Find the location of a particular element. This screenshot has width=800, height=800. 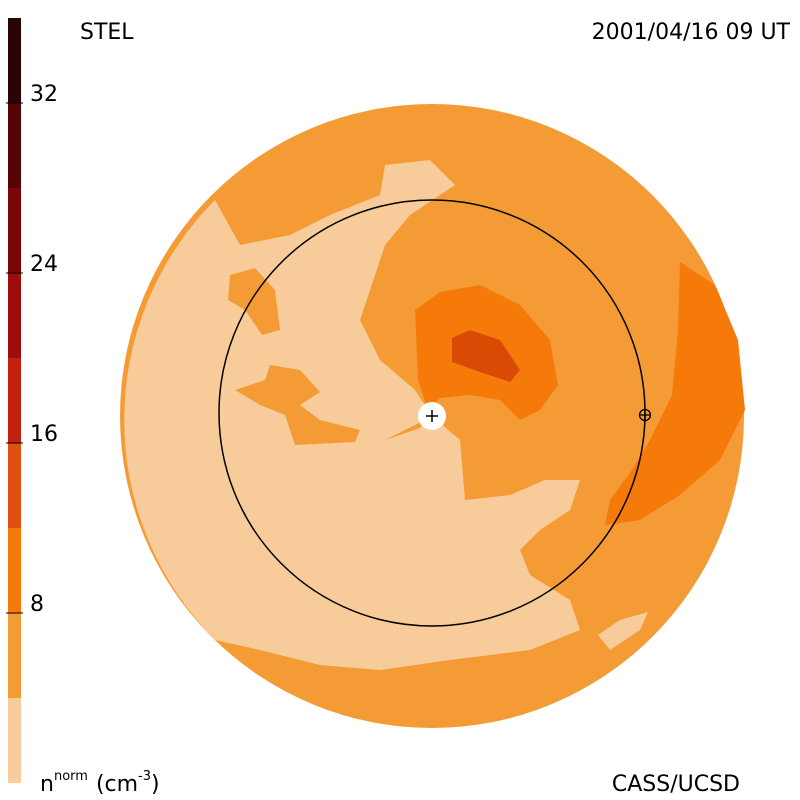

title: STEL is located at coordinates (107, 32).